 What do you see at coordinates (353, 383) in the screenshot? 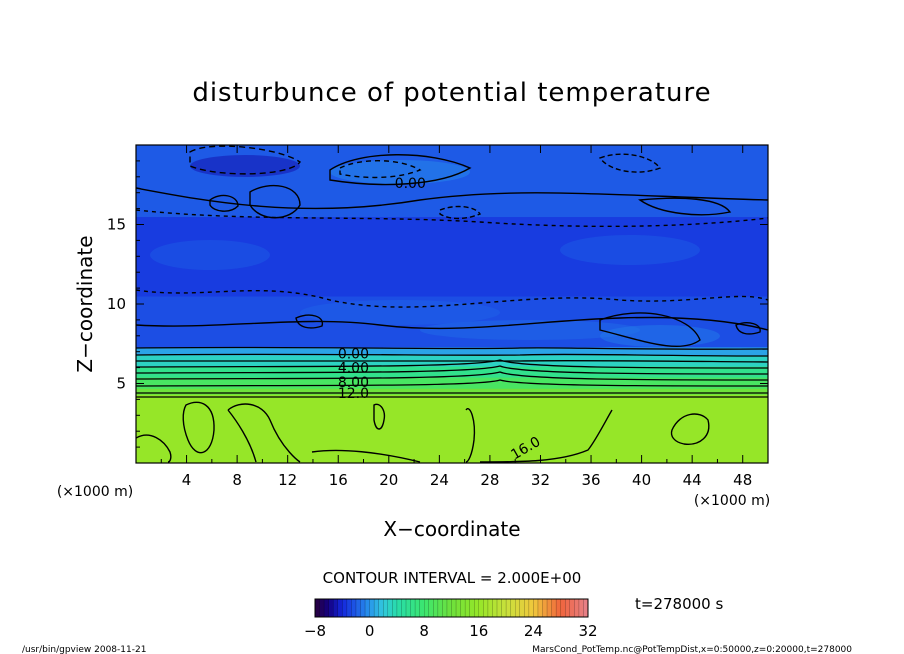
I see `contour-label: 8.00` at bounding box center [353, 383].